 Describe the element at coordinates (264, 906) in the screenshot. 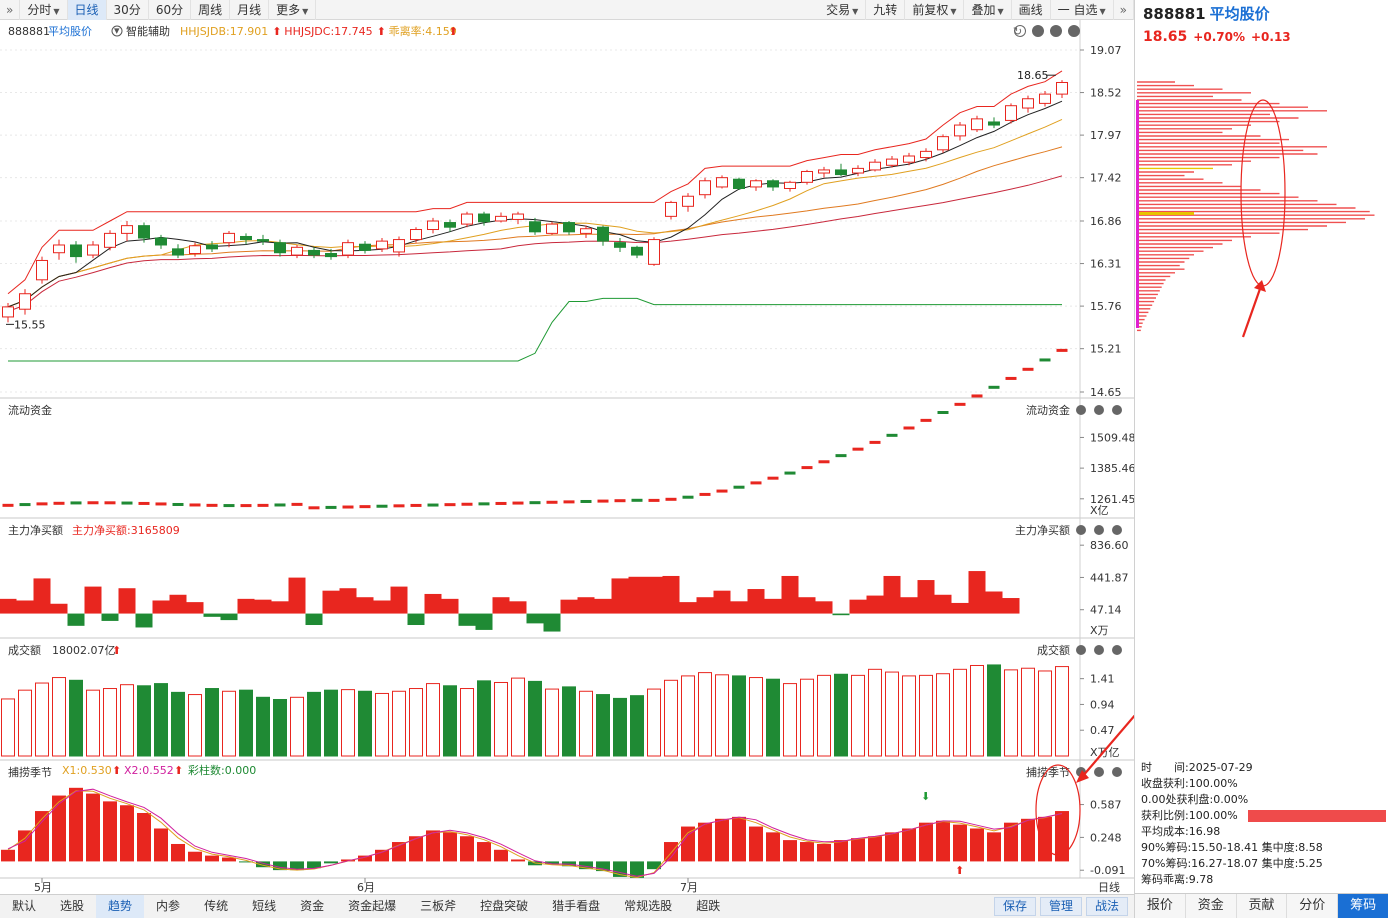

I see `bottom-tab-5: 短线` at that location.